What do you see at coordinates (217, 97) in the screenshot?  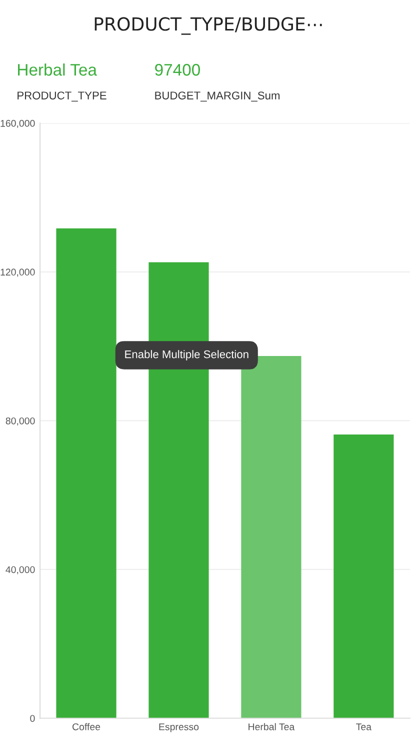 I see `text: BUDGET_MARGIN_Sum` at bounding box center [217, 97].